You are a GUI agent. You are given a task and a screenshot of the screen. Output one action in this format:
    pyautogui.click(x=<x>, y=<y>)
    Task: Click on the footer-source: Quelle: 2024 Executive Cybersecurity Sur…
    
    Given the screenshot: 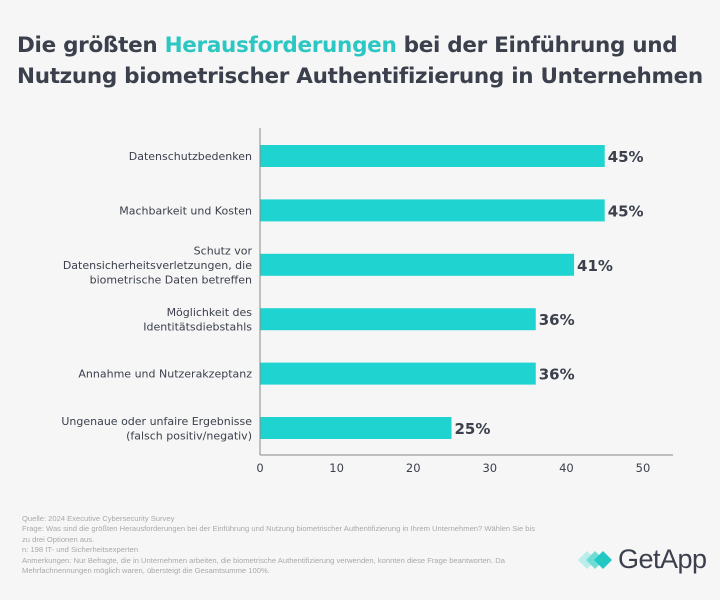 What is the action you would take?
    pyautogui.click(x=98, y=518)
    